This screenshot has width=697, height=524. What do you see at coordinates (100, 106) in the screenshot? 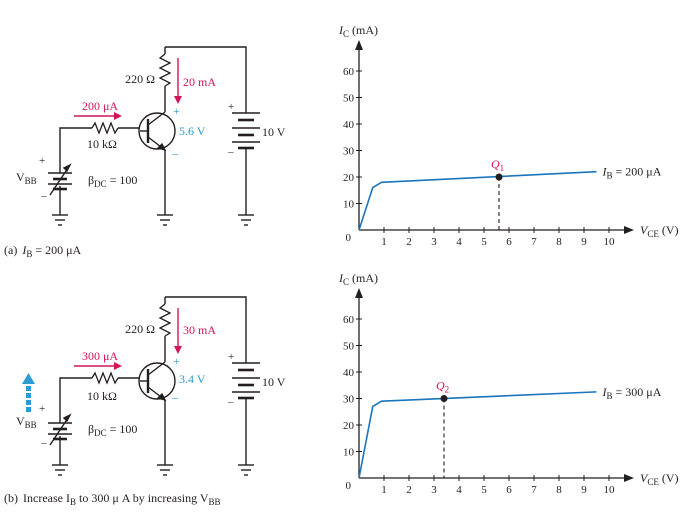
I see `ib-label: 200 μA` at bounding box center [100, 106].